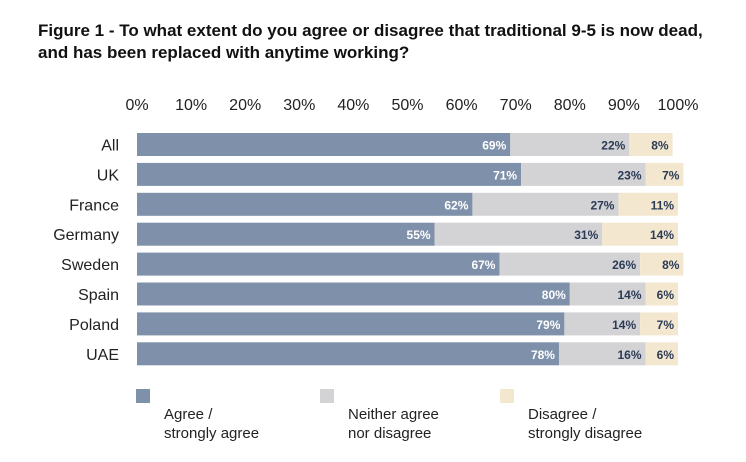  I want to click on legend-swatch-disagree, so click(507, 396).